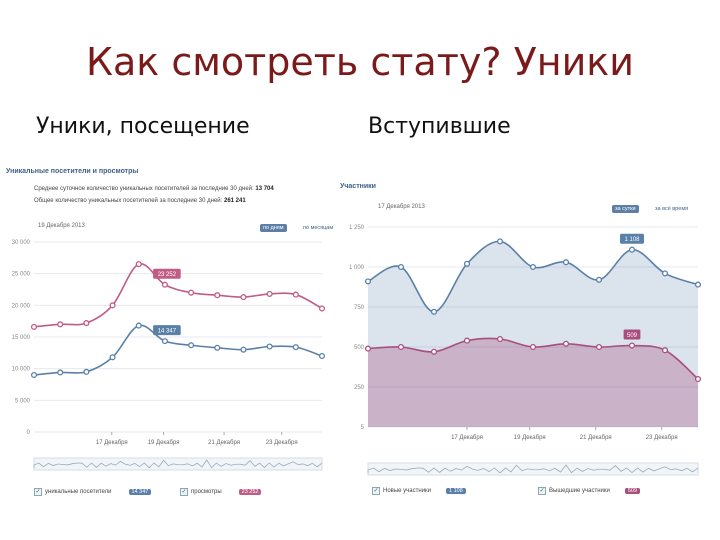  Describe the element at coordinates (61, 226) in the screenshot. I see `visitors-date-label: 19 Декабря 2013` at that location.